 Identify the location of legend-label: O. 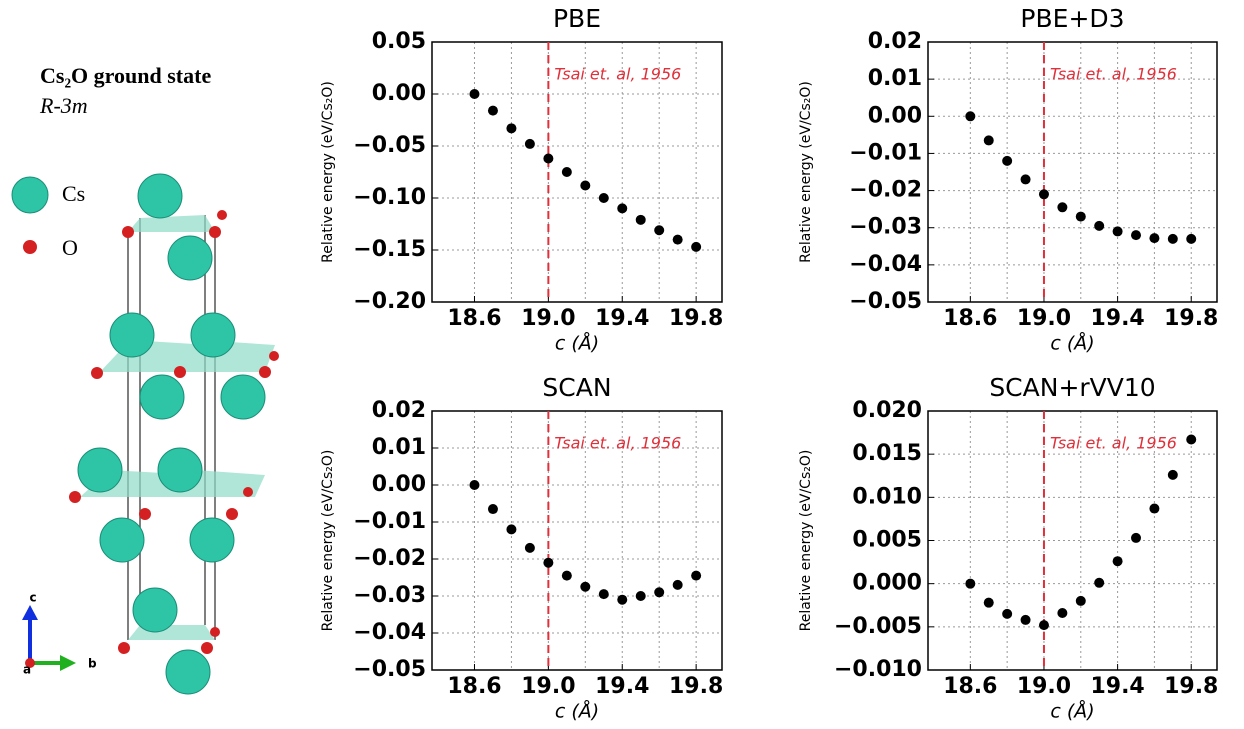
(70, 247).